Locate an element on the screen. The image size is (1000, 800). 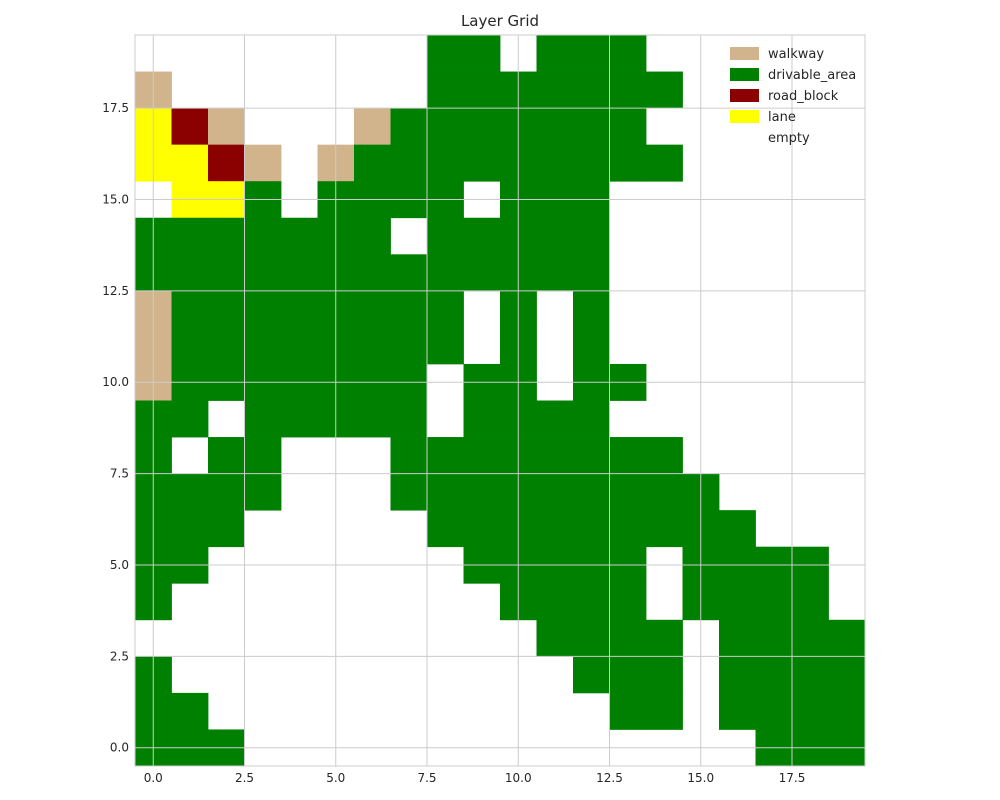
x-tick-label: 12.5 is located at coordinates (609, 778).